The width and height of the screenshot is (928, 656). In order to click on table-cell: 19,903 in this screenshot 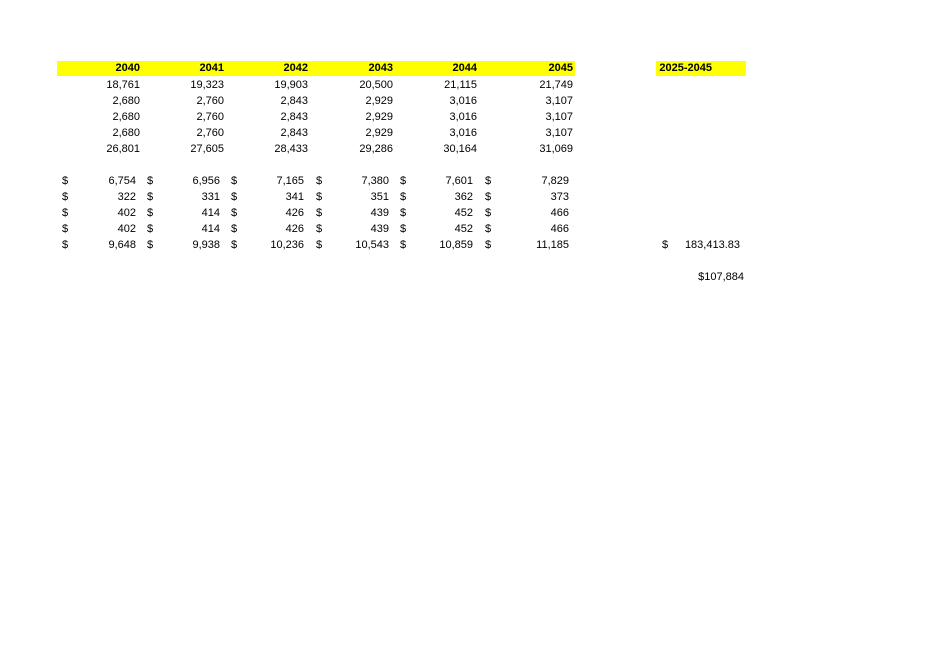, I will do `click(291, 85)`.